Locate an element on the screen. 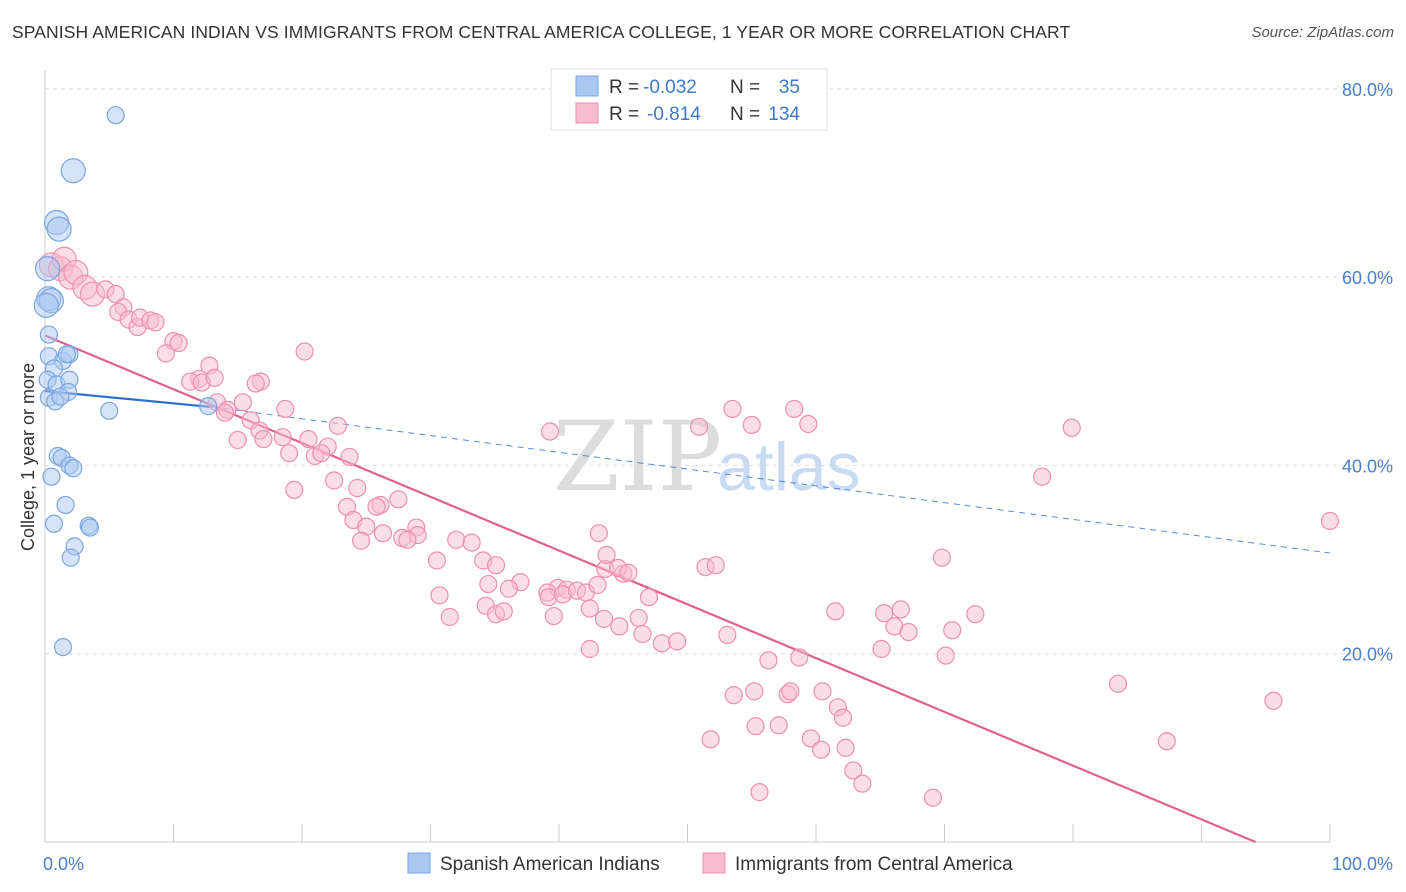  y-tick-label-1: 40.0% is located at coordinates (1367, 466).